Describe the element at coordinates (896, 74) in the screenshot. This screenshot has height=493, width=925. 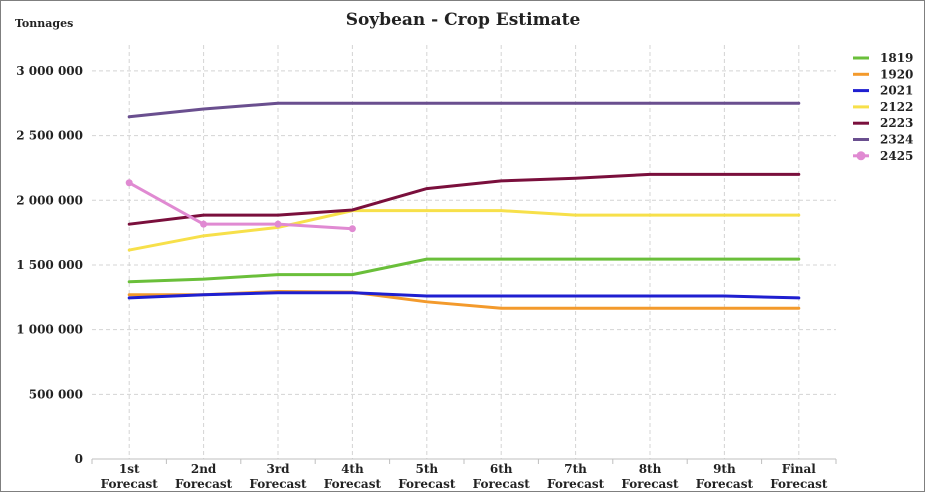
I see `legend-label-1920: 1920` at that location.